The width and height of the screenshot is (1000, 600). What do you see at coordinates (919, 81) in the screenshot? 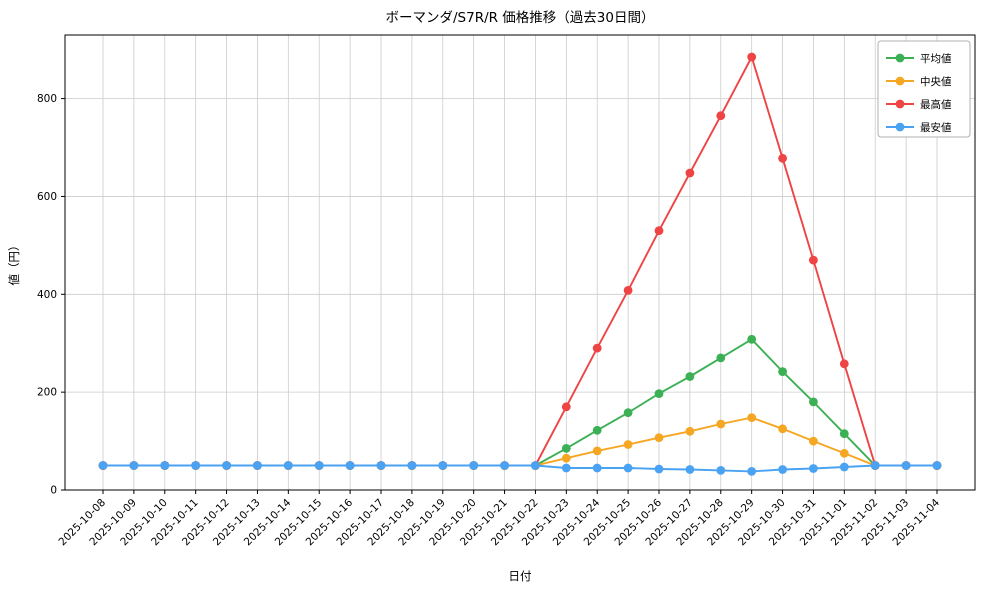
I see `legend-item: 中央値` at bounding box center [919, 81].